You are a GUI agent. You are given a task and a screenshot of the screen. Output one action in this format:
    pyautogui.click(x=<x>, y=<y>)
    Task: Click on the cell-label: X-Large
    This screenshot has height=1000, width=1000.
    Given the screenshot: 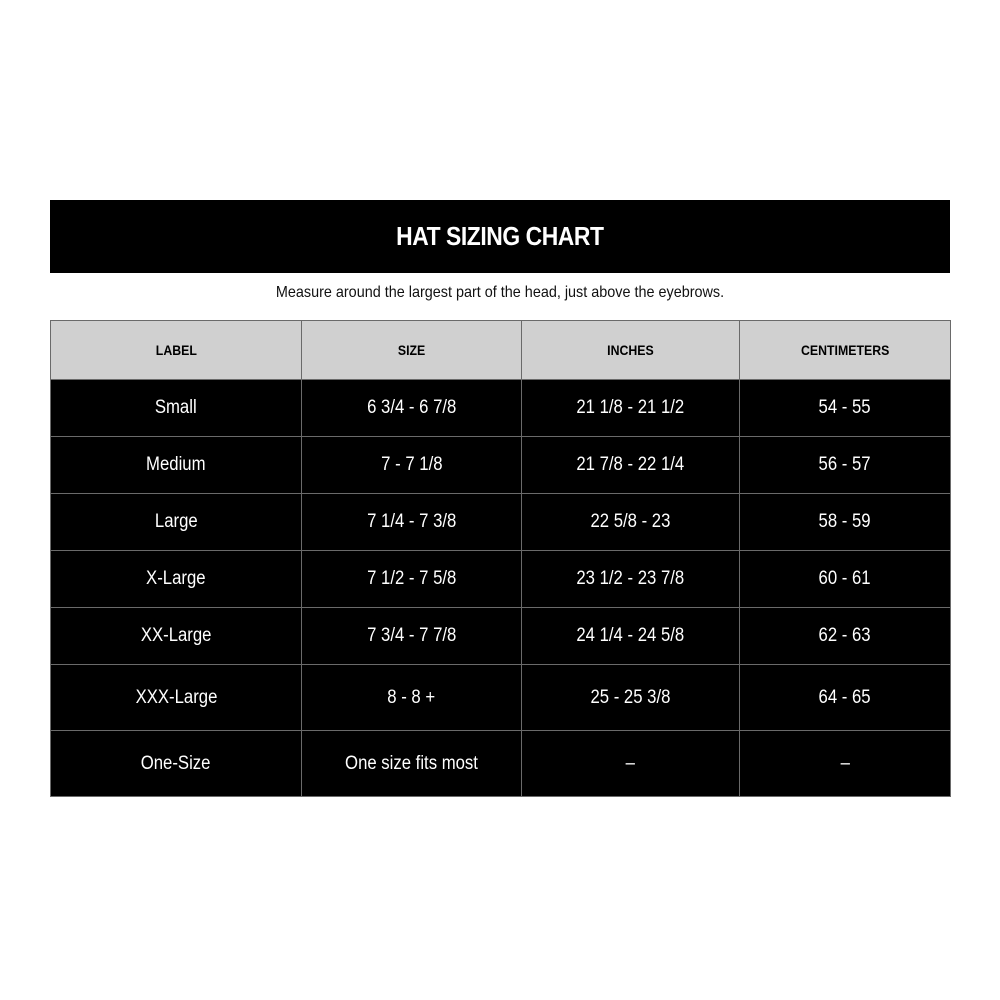 What is the action you would take?
    pyautogui.click(x=176, y=579)
    